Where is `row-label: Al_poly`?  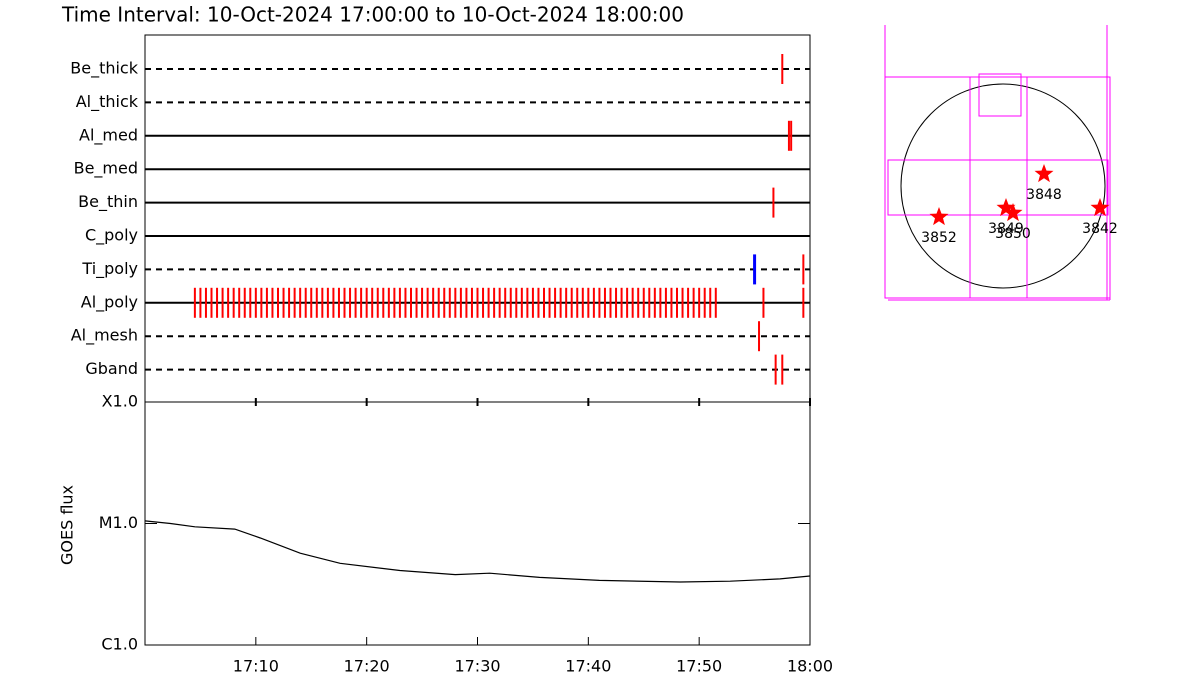 row-label: Al_poly is located at coordinates (109, 302).